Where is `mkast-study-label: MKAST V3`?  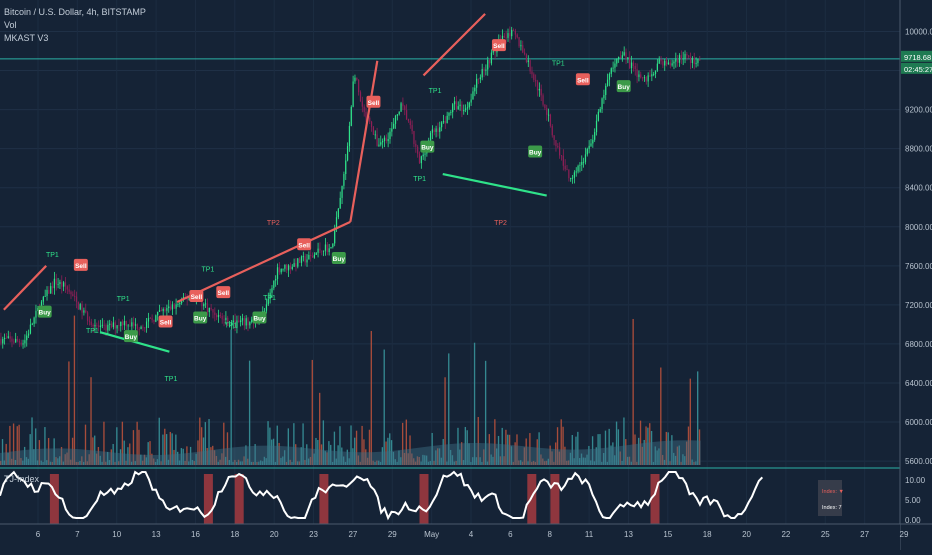
mkast-study-label: MKAST V3 is located at coordinates (26, 38).